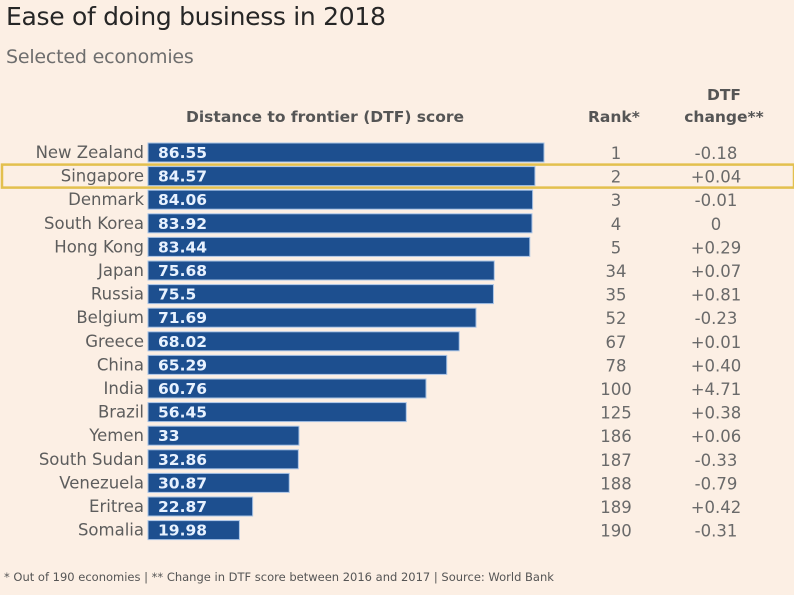 The height and width of the screenshot is (595, 794). What do you see at coordinates (182, 224) in the screenshot?
I see `bar-value-label: 83.92` at bounding box center [182, 224].